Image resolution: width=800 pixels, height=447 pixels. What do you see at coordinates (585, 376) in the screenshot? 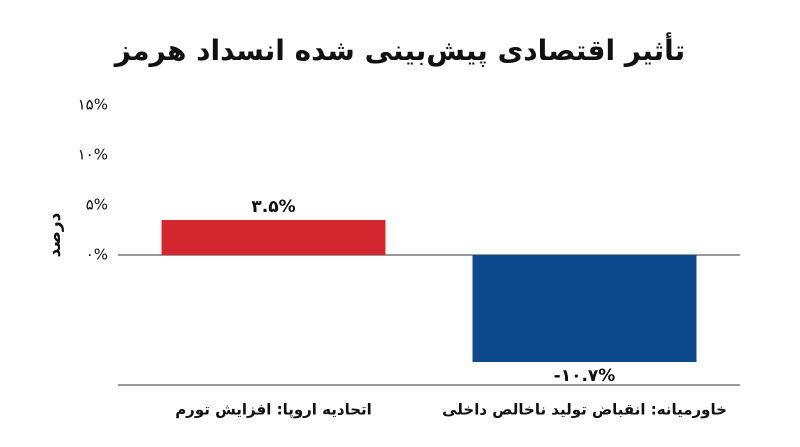
I see `value-label: -۱۰.۷%` at bounding box center [585, 376].